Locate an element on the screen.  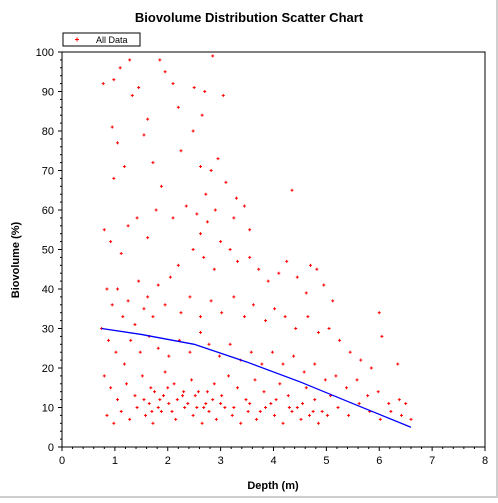
y-axis-ticks: 0 10 20 30 40 50 60 70 80 90 100 is located at coordinates (49, 250).